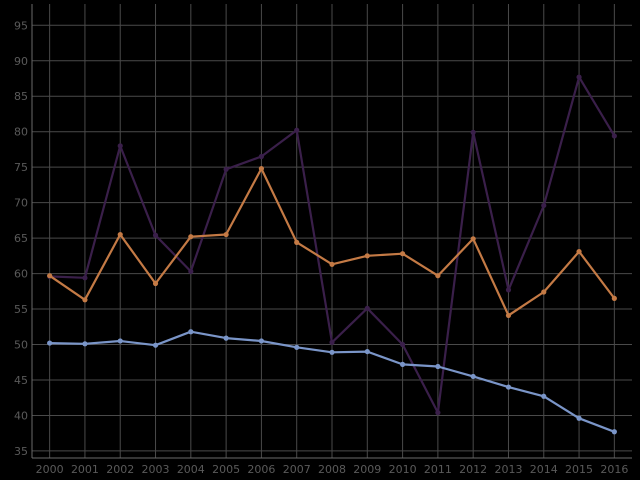 This screenshot has height=480, width=640. I want to click on series-1-point-2005, so click(226, 169).